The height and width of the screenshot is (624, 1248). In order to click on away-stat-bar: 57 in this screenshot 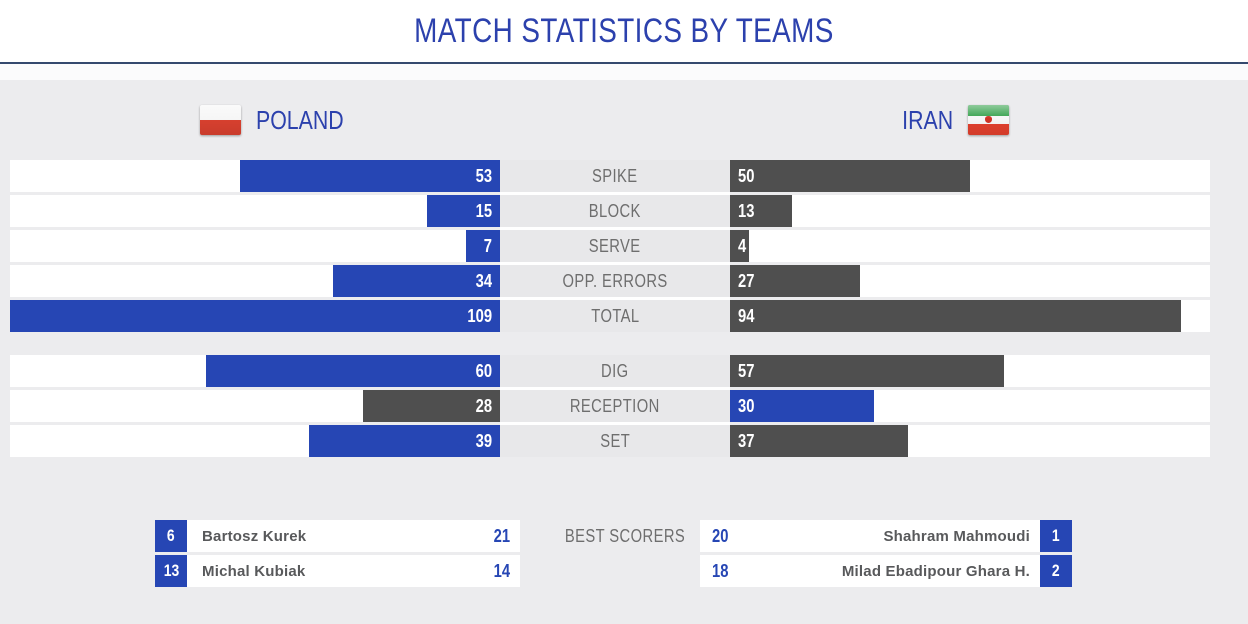, I will do `click(867, 371)`.